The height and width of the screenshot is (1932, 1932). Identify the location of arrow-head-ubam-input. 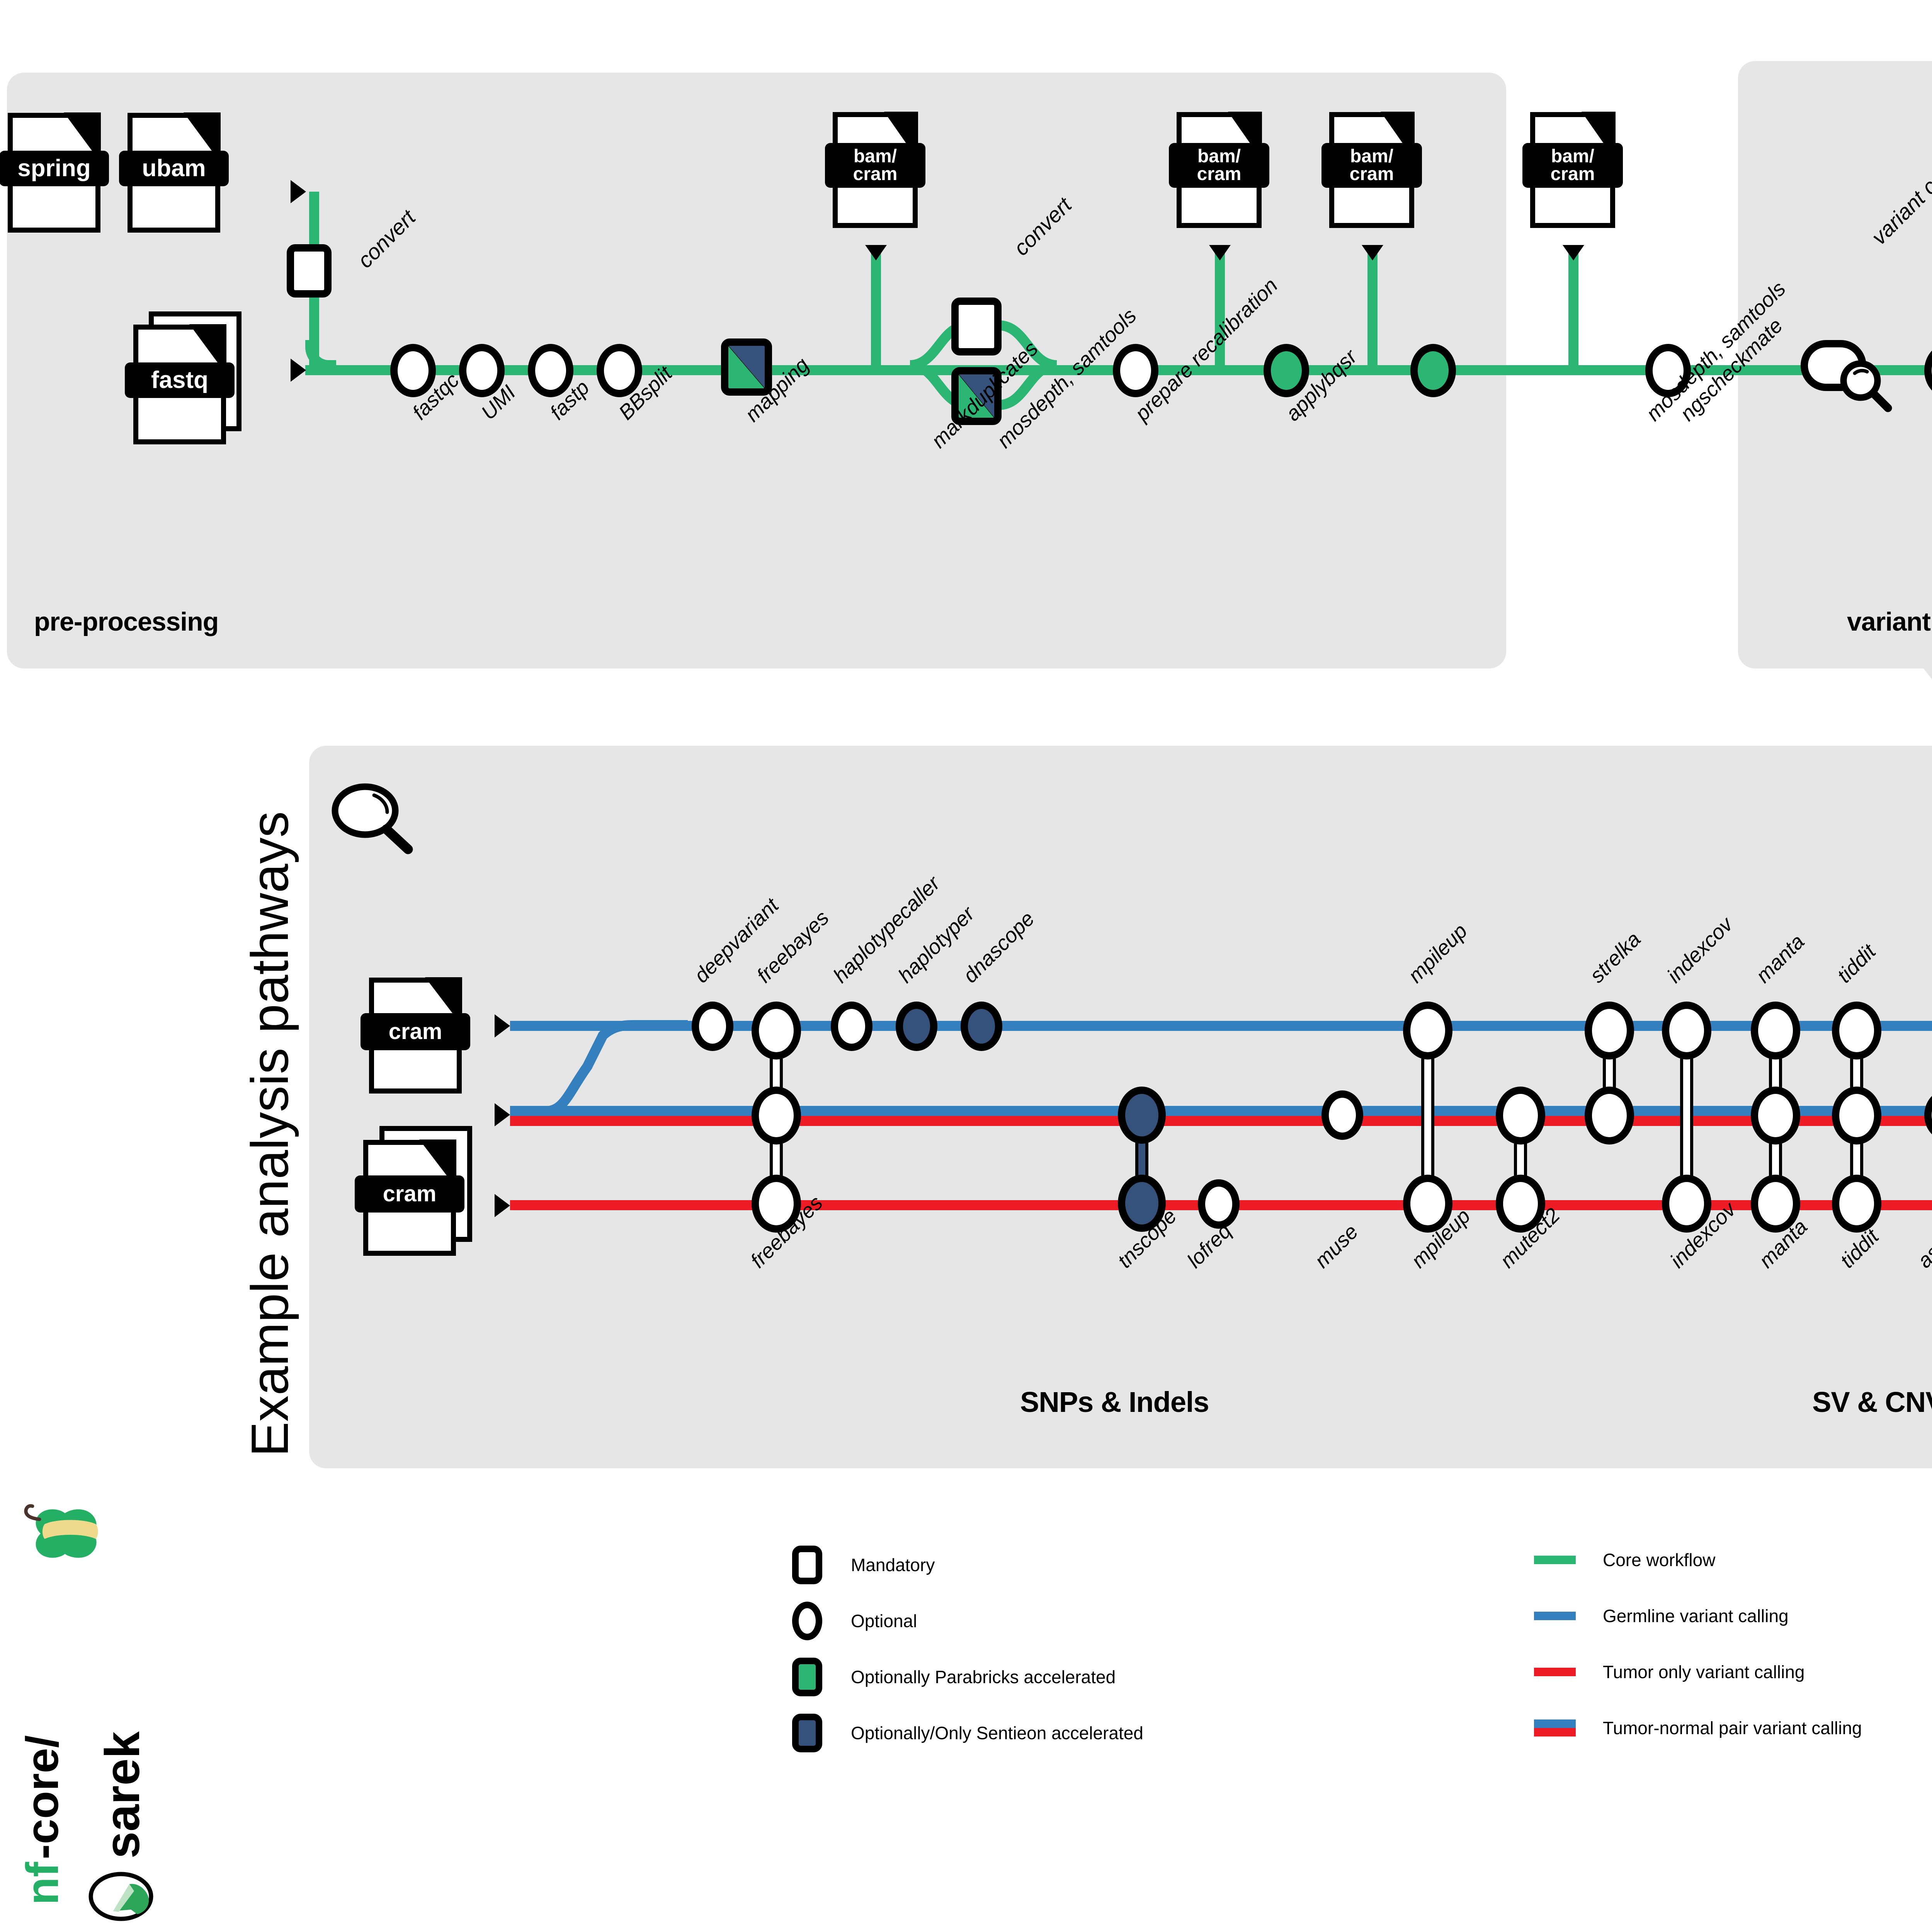
(298, 192).